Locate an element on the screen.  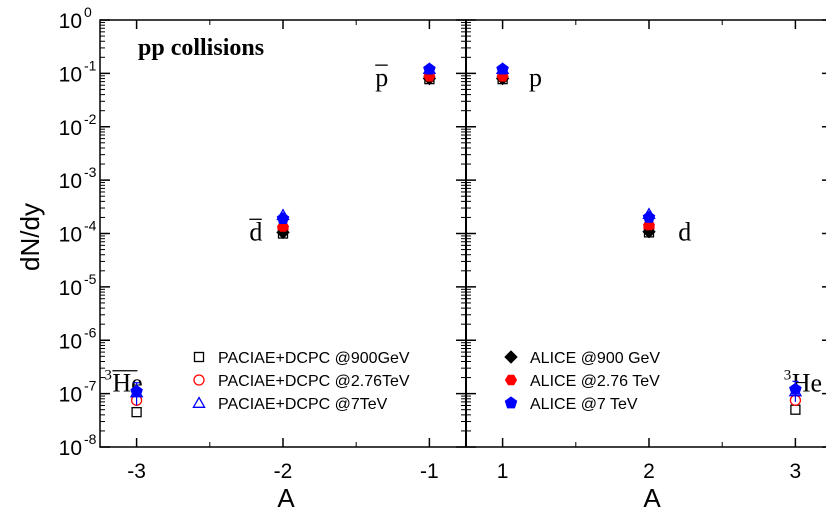
x-tick-label: 3 is located at coordinates (796, 471).